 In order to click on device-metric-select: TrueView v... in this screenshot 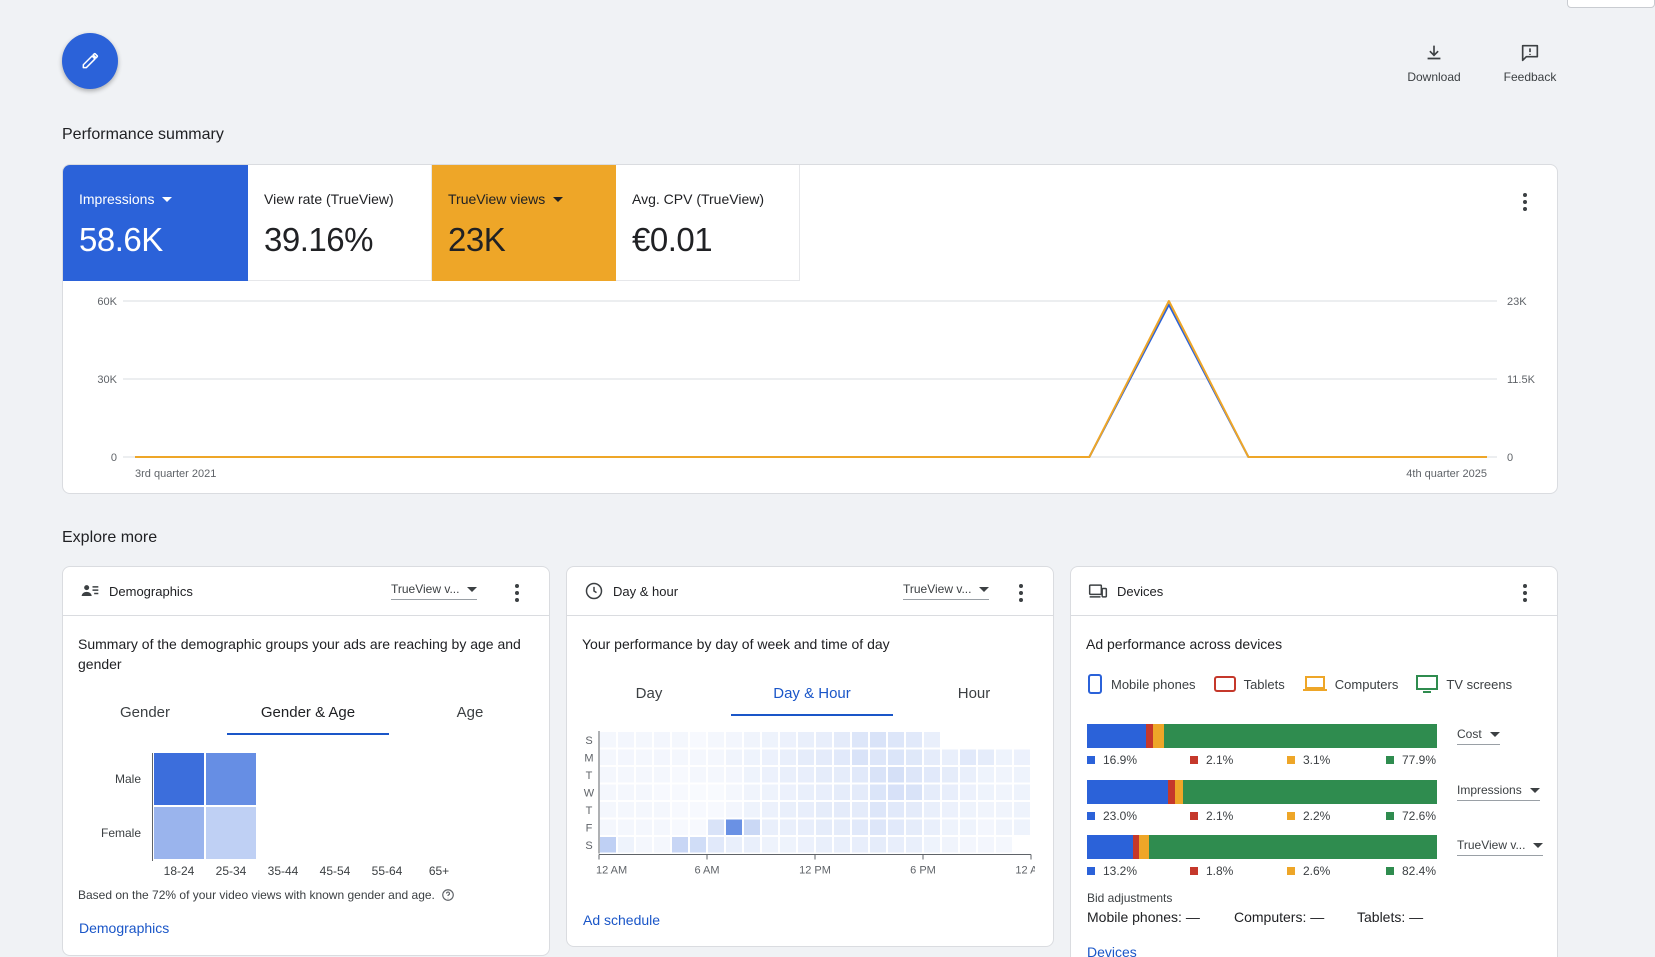, I will do `click(1500, 847)`.